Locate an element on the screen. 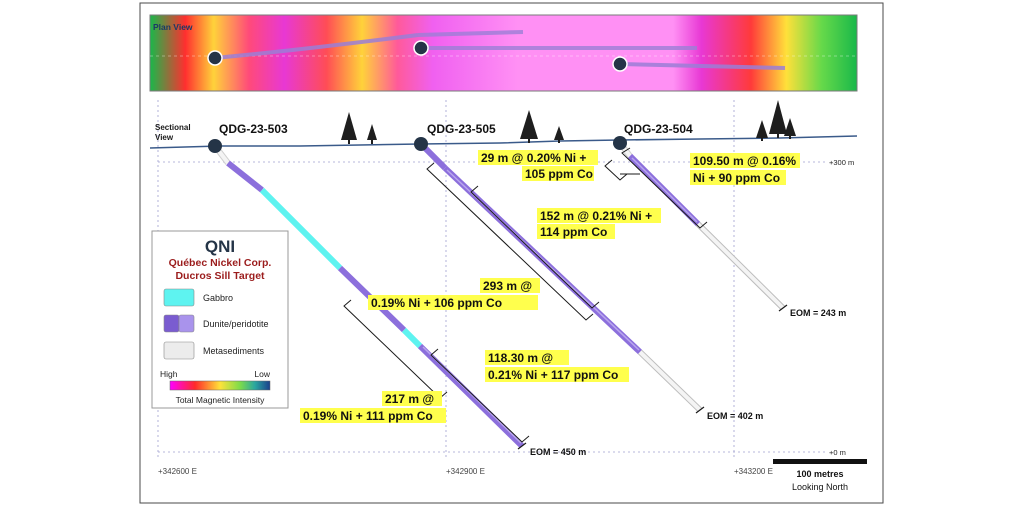  legend-swatch-peridotite is located at coordinates (186, 323).